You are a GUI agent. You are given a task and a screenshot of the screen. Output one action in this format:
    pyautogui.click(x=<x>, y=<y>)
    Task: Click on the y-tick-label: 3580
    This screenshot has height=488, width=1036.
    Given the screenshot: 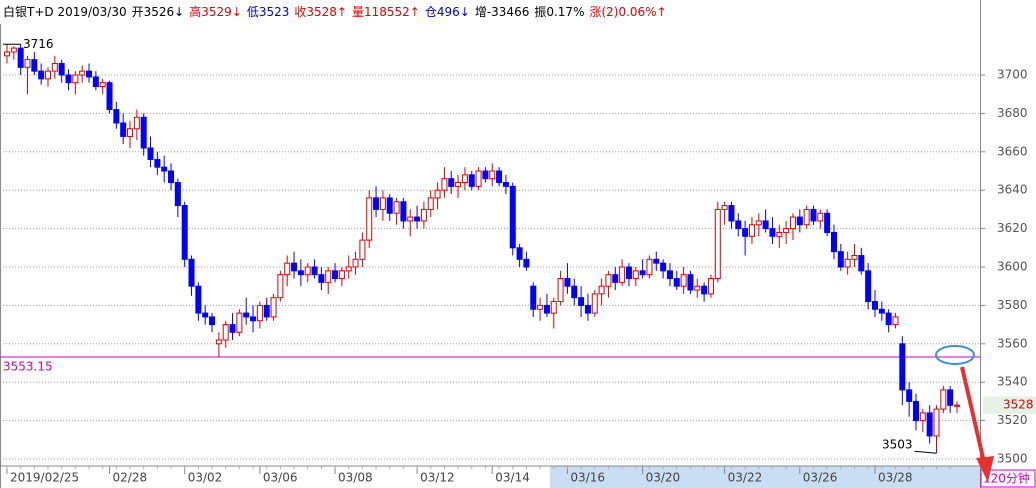 What is the action you would take?
    pyautogui.click(x=1012, y=305)
    